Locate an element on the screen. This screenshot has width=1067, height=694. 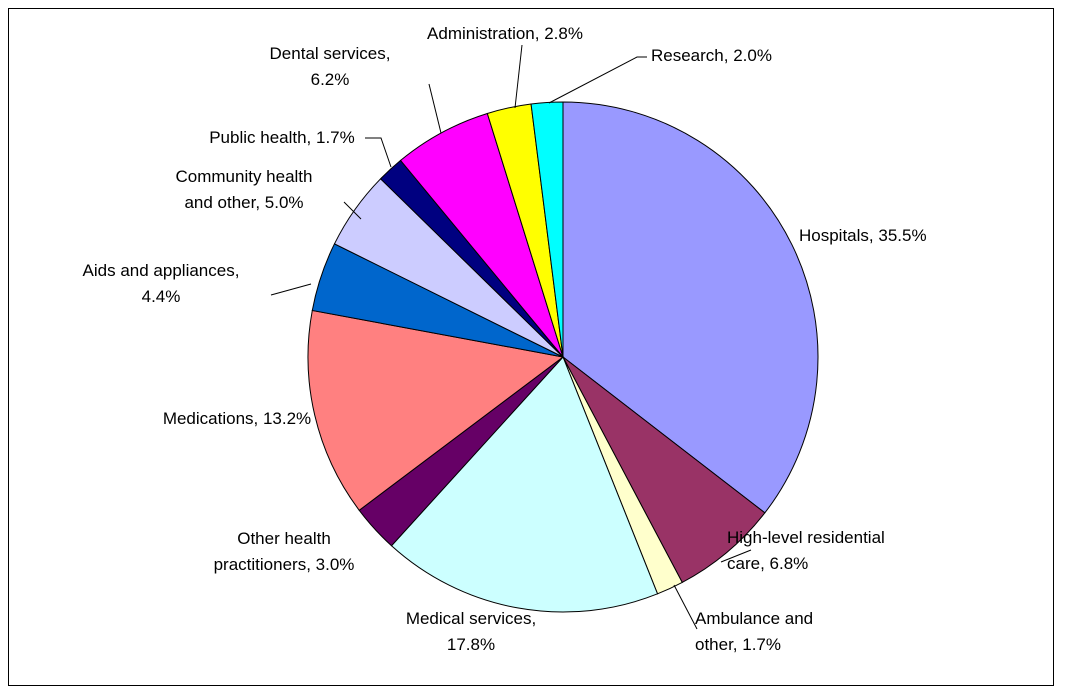
slice-label-6: Aids and appliances, 4.4% is located at coordinates (161, 283).